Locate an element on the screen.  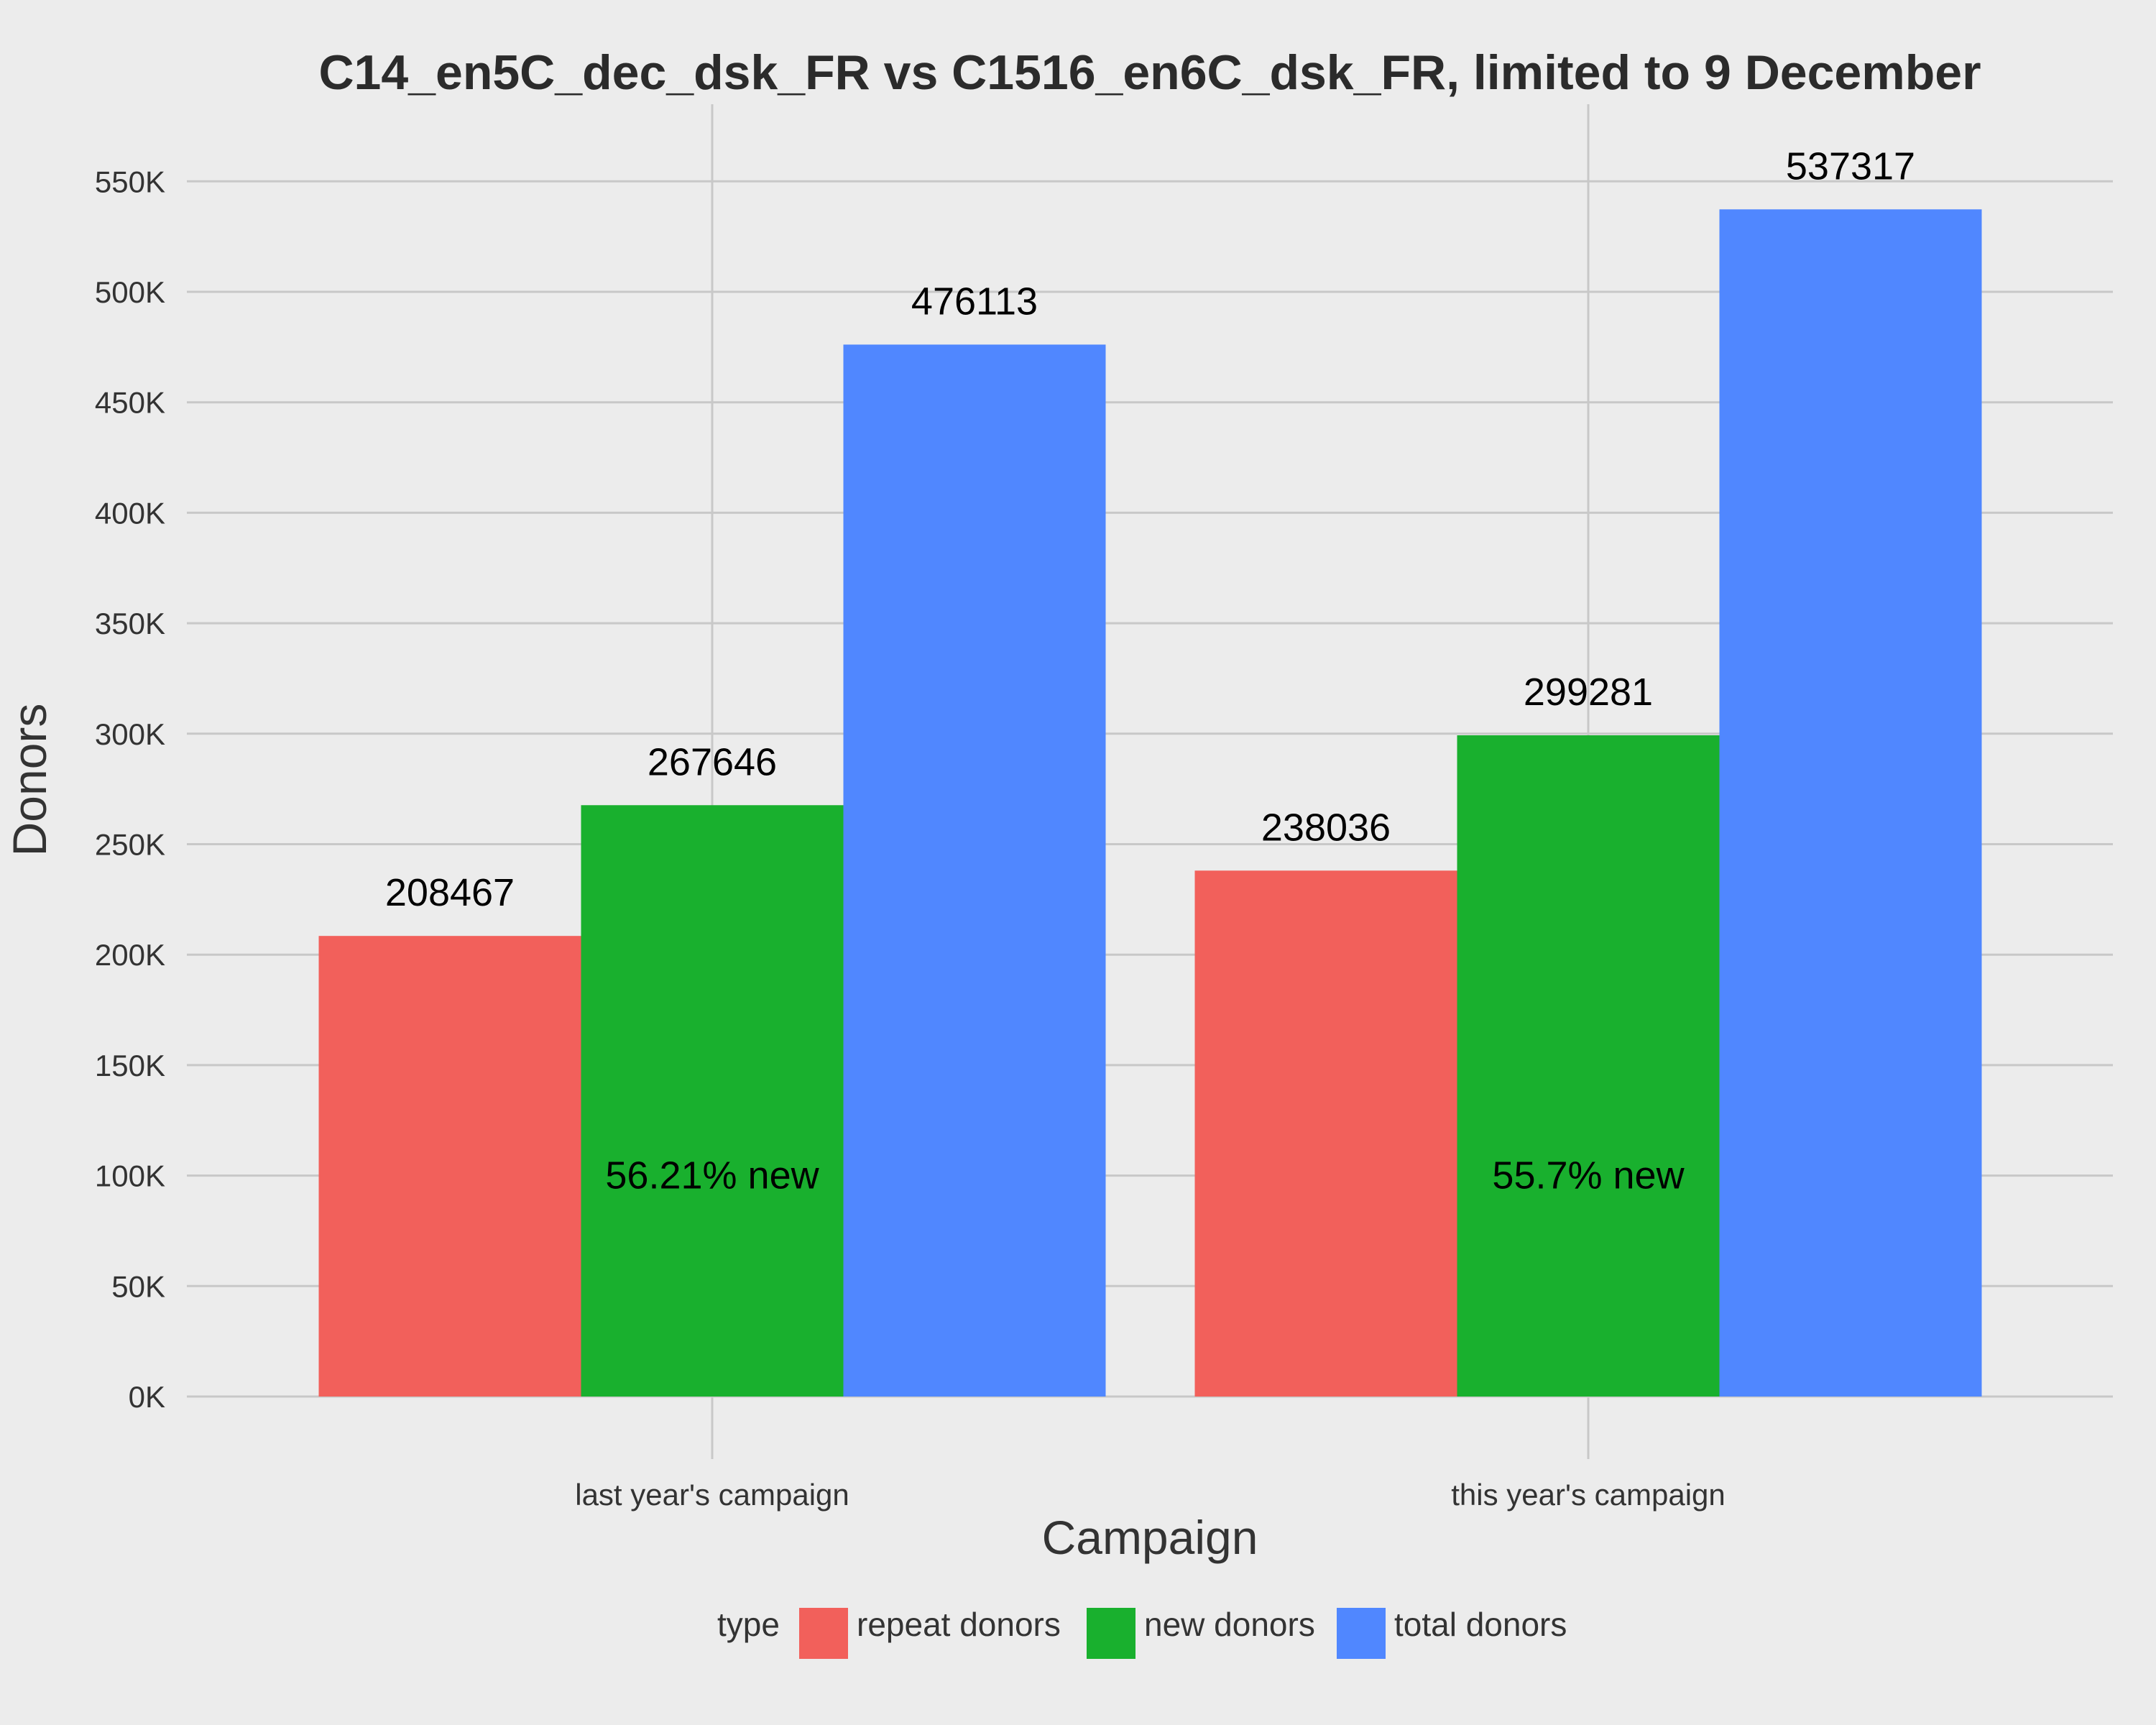
legend-title: type is located at coordinates (748, 1624).